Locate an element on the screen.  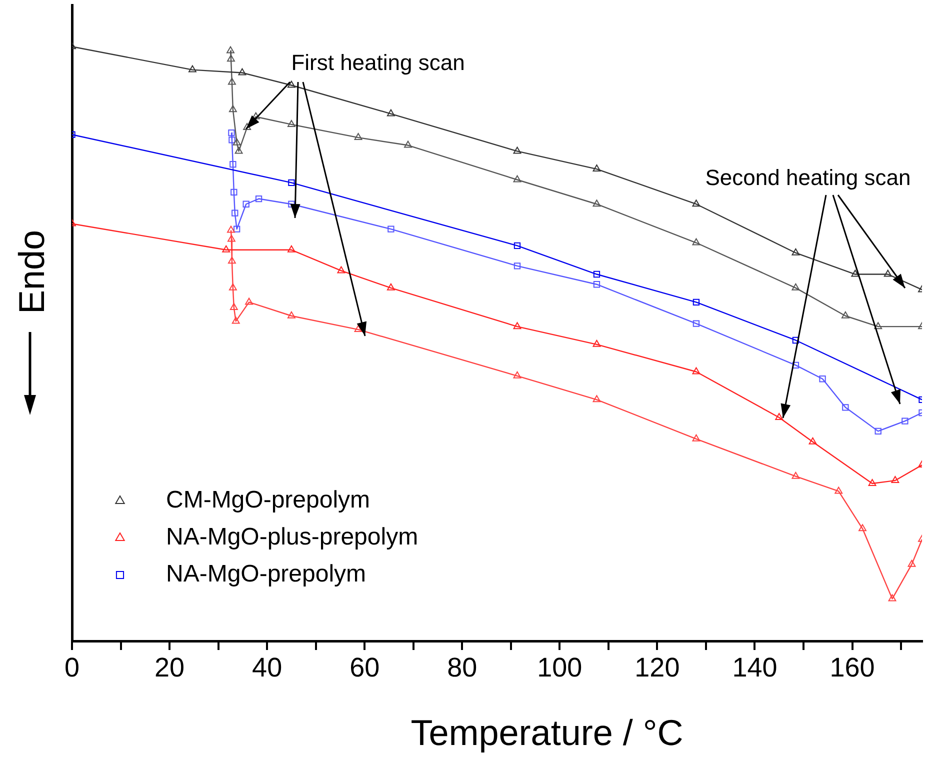
x-tick-label: 160 is located at coordinates (852, 667).